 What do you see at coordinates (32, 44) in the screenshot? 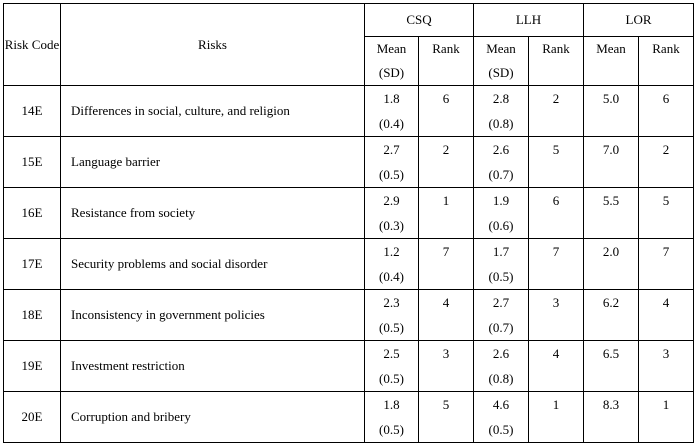
I see `header-risk-code: Risk Code` at bounding box center [32, 44].